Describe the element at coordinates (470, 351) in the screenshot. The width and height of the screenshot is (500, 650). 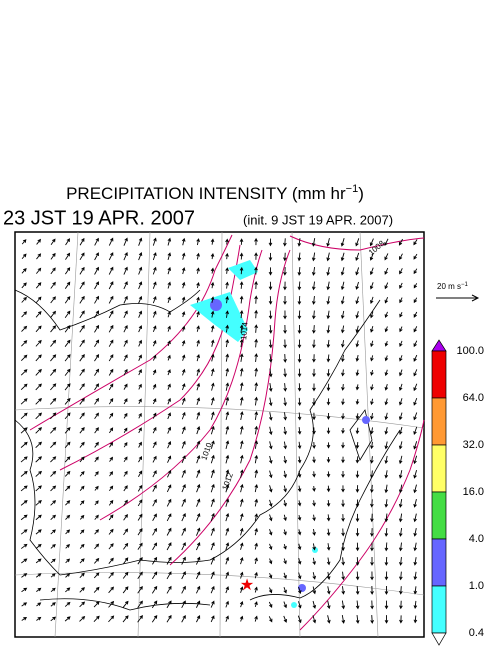
I see `colorbar-label: 100.0` at that location.